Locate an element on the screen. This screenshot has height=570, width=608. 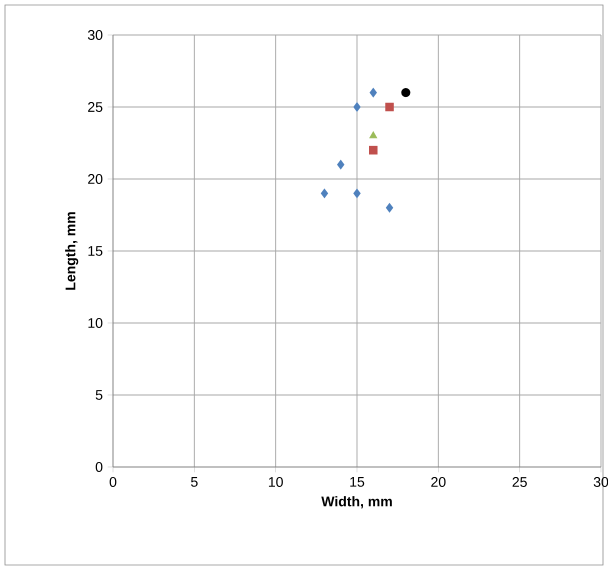
x-tick-label: 15 is located at coordinates (357, 482).